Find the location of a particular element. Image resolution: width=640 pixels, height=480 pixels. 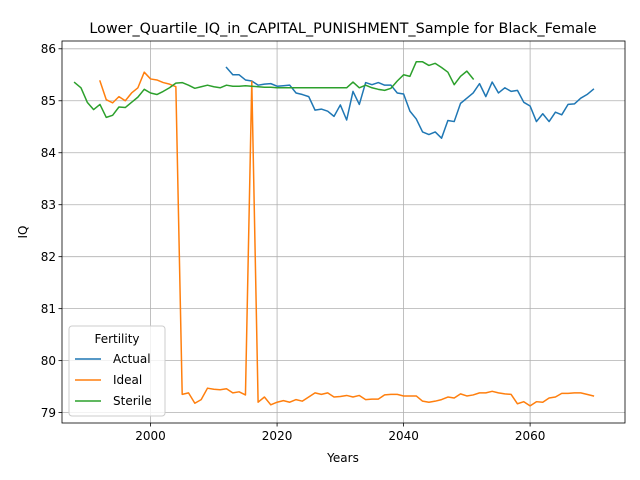

x-tick-label: 2060 is located at coordinates (530, 436).